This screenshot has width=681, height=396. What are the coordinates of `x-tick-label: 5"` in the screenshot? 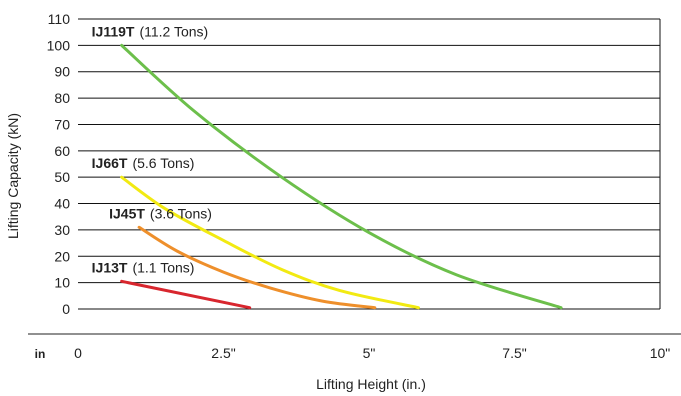 It's located at (369, 353).